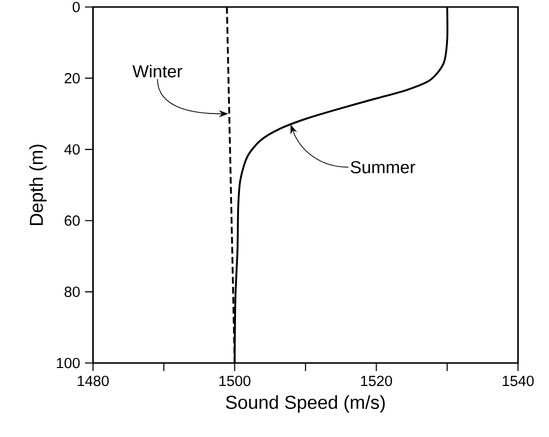 The width and height of the screenshot is (549, 437). I want to click on y-tick-label: 80, so click(72, 291).